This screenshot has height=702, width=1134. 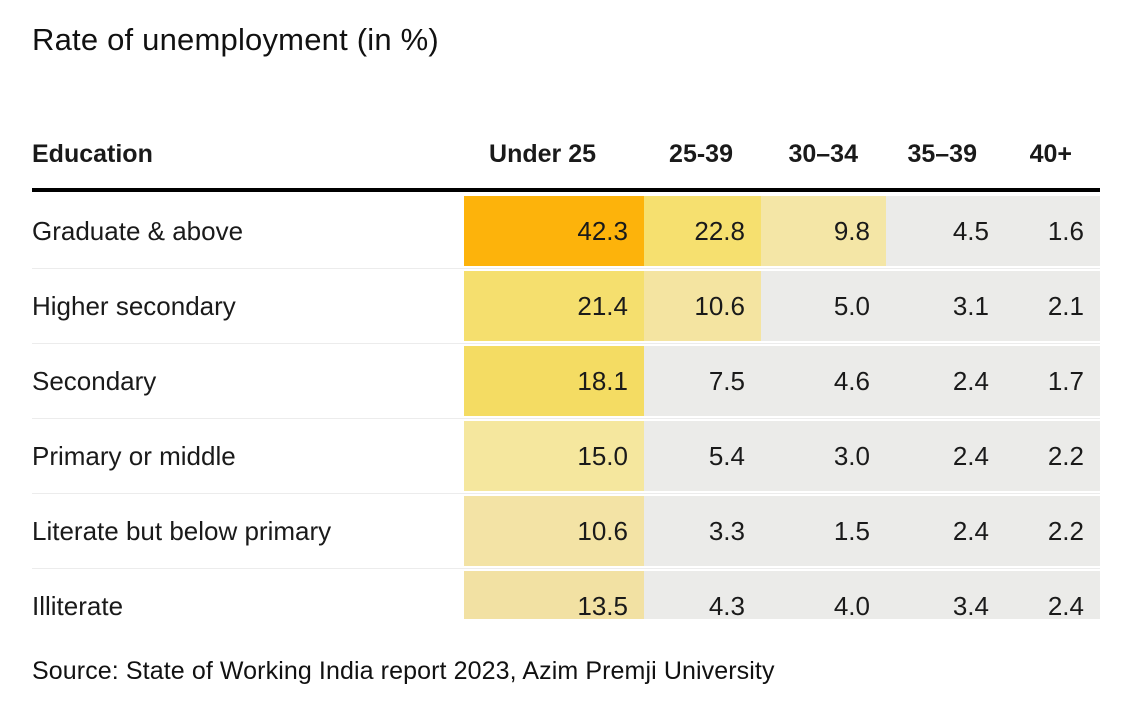 What do you see at coordinates (248, 230) in the screenshot?
I see `row-label: Graduate & above` at bounding box center [248, 230].